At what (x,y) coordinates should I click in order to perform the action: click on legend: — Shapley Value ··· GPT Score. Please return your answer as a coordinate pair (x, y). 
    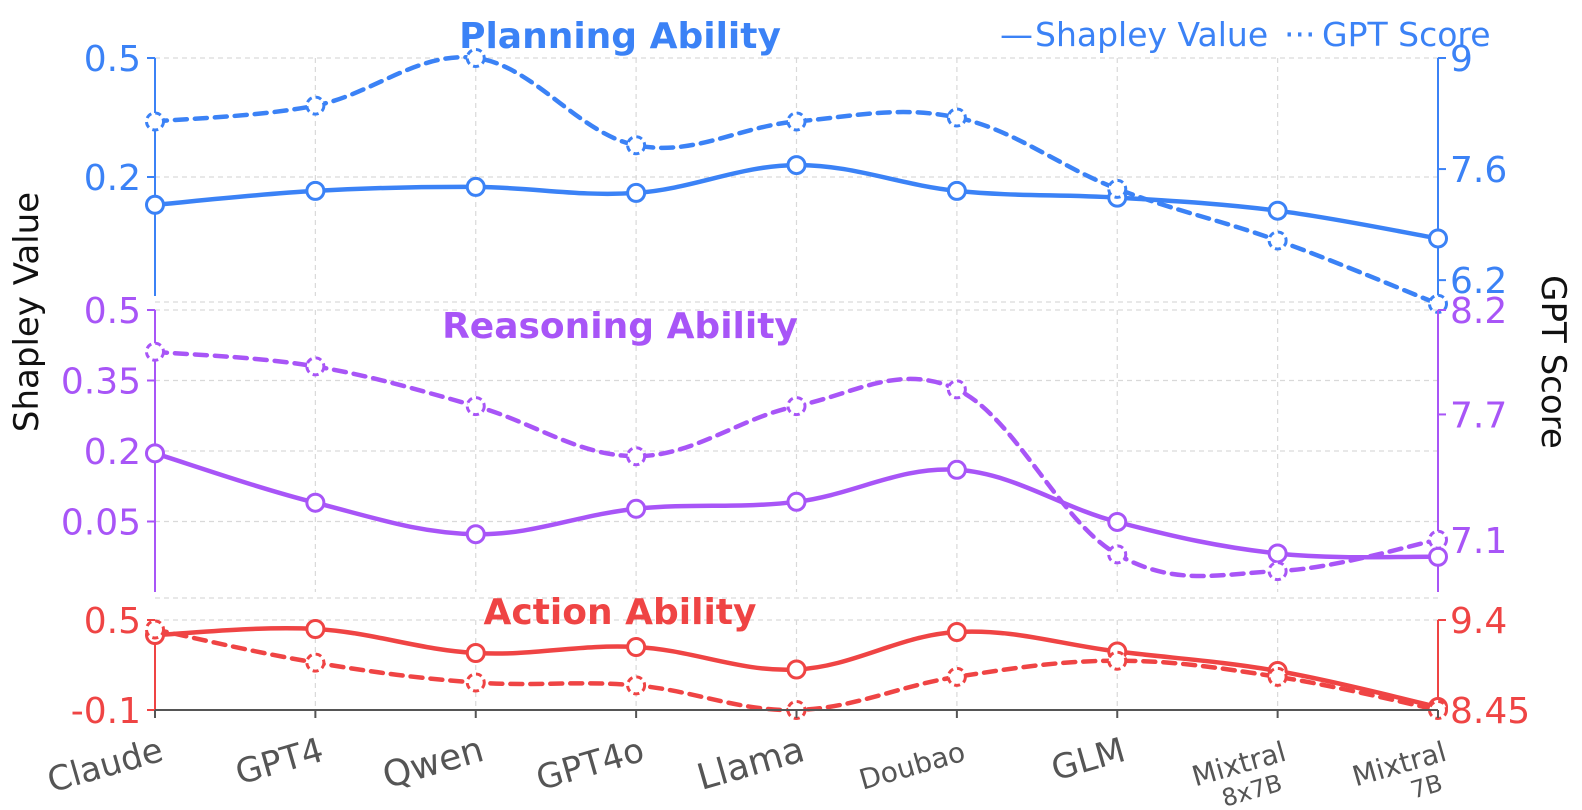
    Looking at the image, I should click on (1245, 34).